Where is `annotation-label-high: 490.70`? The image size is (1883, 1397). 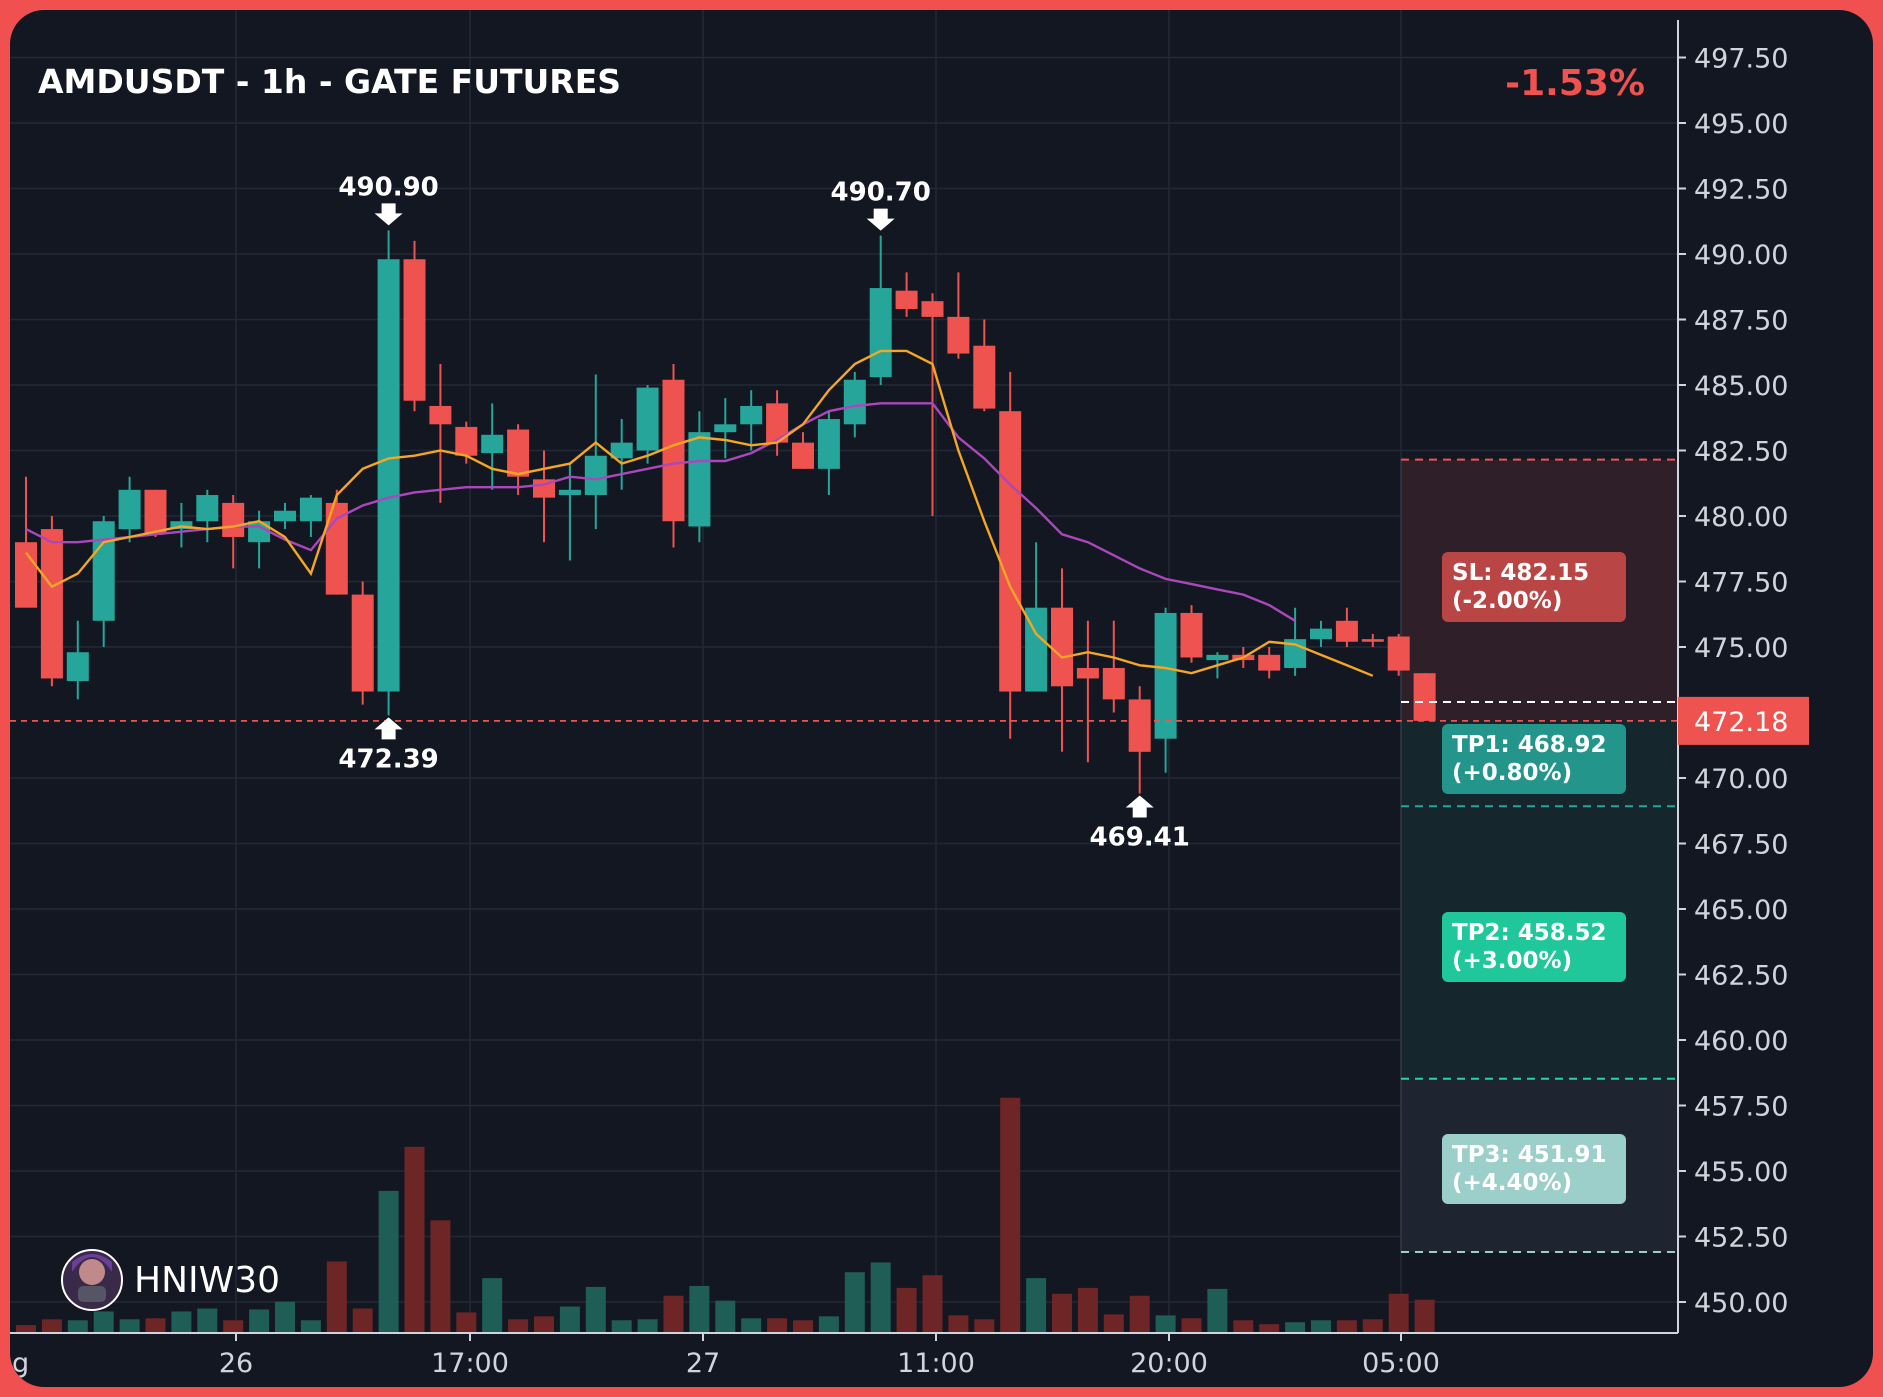
annotation-label-high: 490.70 is located at coordinates (881, 193).